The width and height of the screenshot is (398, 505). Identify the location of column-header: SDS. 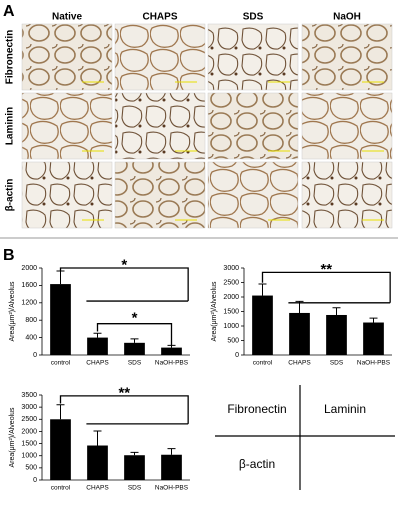
(253, 17).